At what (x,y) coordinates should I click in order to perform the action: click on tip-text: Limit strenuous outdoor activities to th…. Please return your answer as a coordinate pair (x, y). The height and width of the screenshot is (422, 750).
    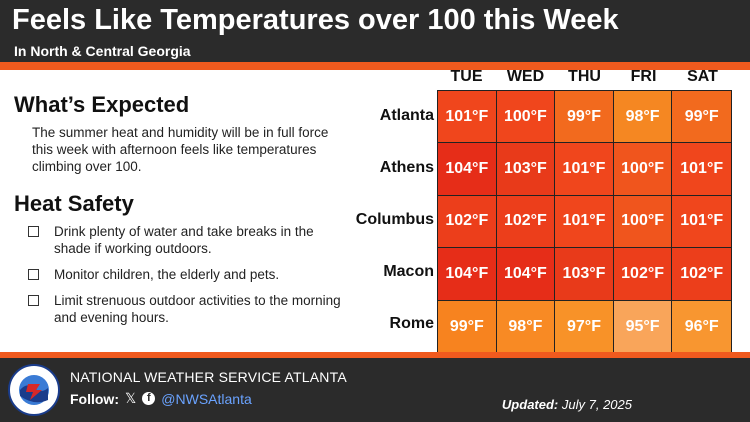
    Looking at the image, I should click on (197, 309).